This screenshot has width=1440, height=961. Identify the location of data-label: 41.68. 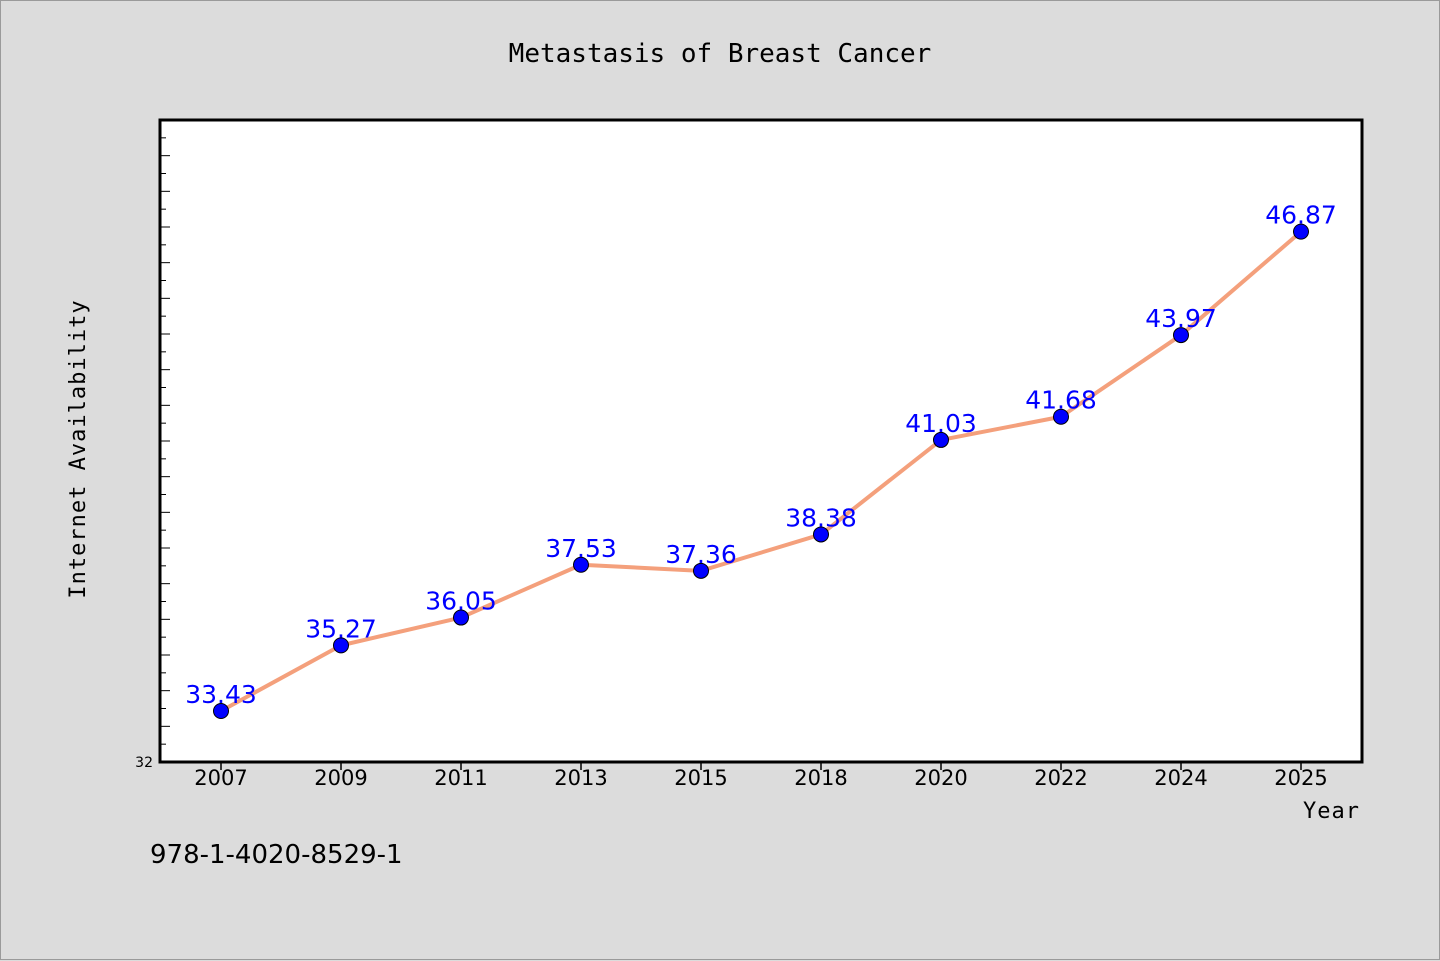
(1061, 400).